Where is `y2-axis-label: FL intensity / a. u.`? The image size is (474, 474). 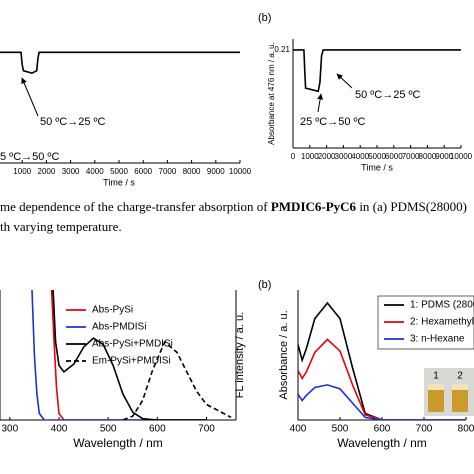 y2-axis-label: FL intensity / a. u. is located at coordinates (240, 355).